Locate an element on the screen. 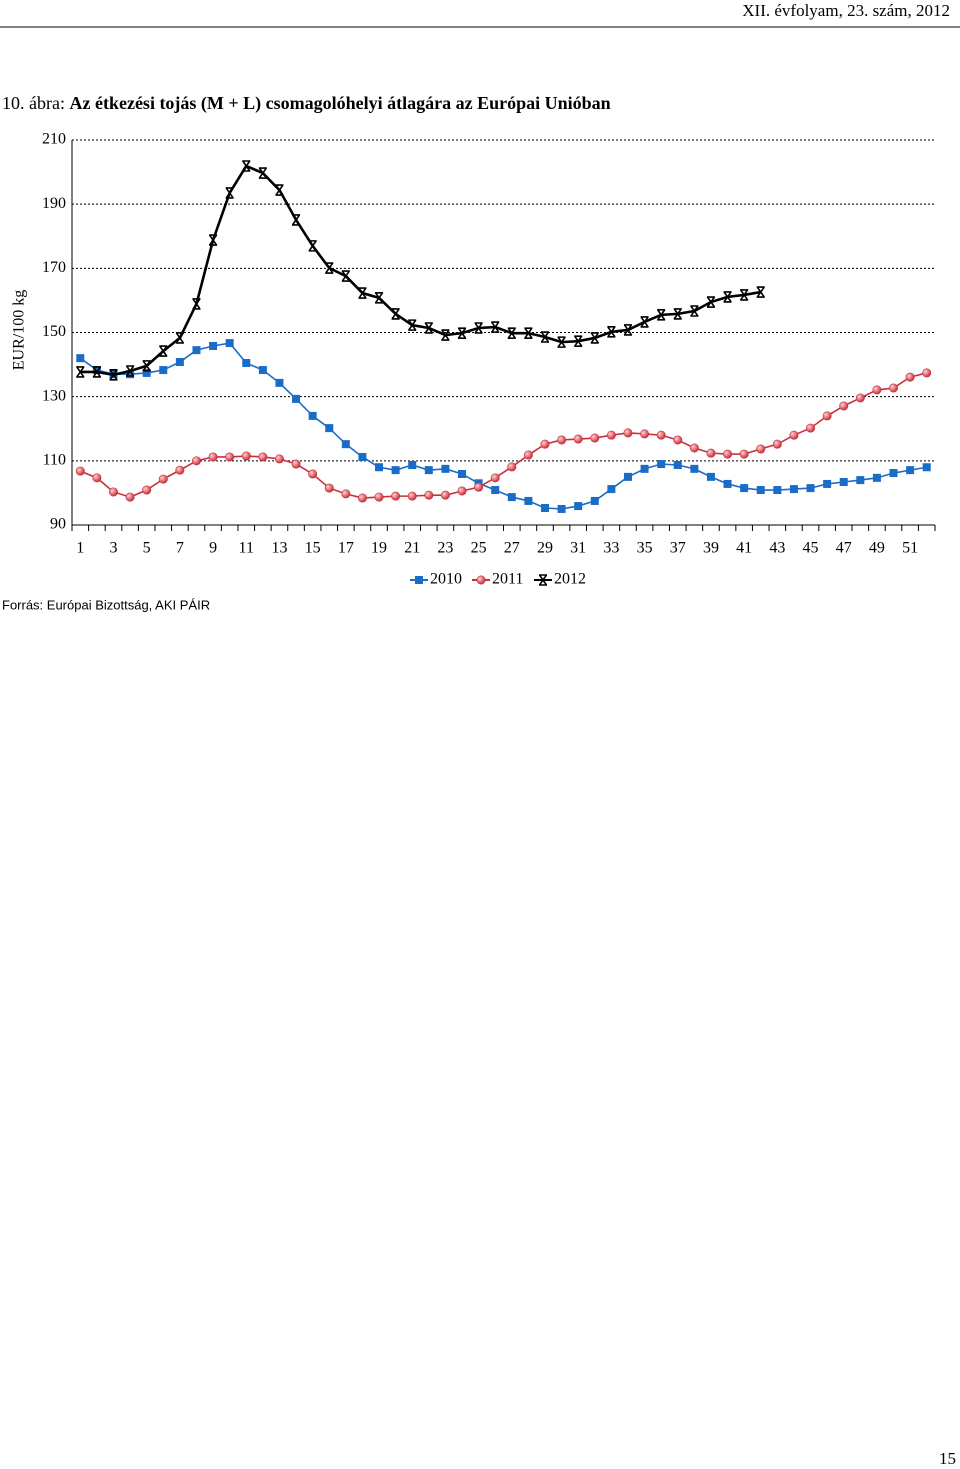  x-tick-label: 39 is located at coordinates (711, 548).